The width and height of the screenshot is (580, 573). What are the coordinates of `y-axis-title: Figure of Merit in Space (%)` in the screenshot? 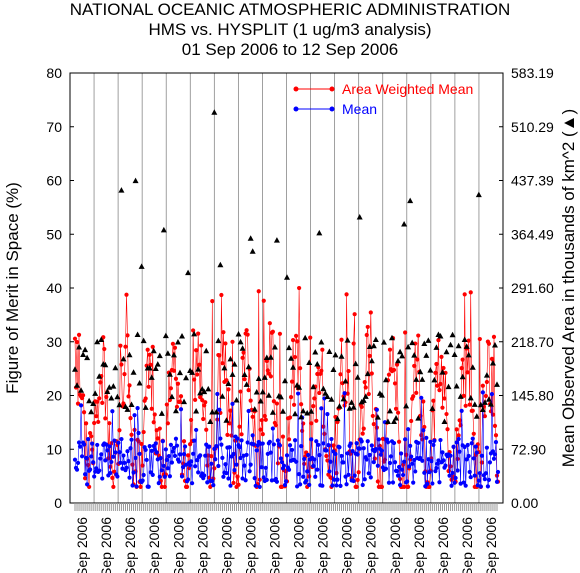 It's located at (12, 288).